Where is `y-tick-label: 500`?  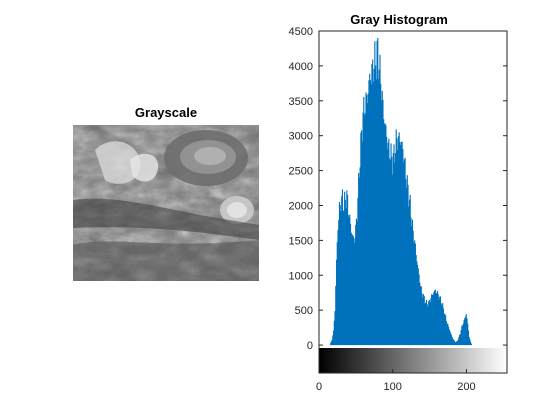
y-tick-label: 500 is located at coordinates (304, 311).